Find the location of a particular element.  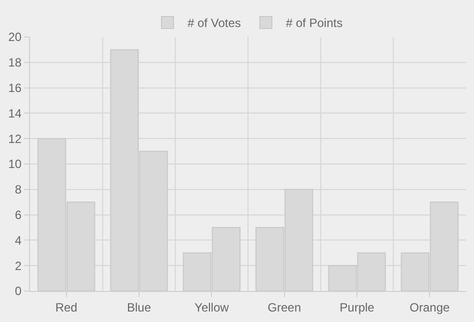

y-tick-label: 12 is located at coordinates (15, 139).